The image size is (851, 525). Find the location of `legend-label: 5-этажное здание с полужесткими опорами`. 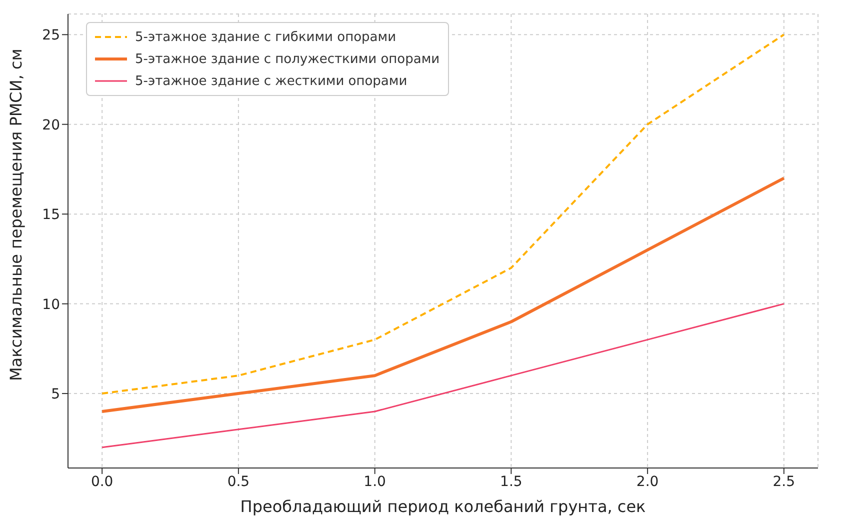

legend-label: 5-этажное здание с полужесткими опорами is located at coordinates (287, 59).